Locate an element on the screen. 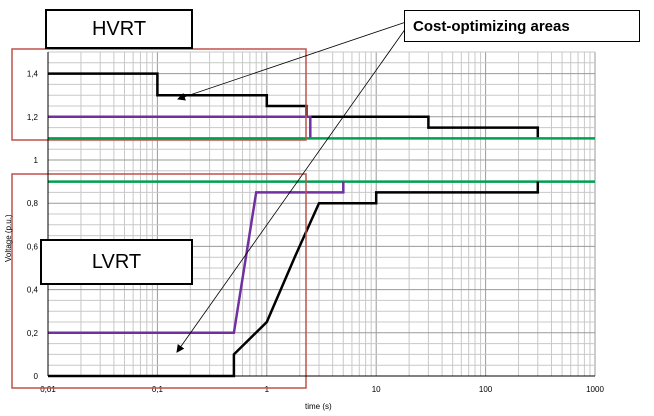 This screenshot has width=654, height=416. hvrt-region-box is located at coordinates (159, 94).